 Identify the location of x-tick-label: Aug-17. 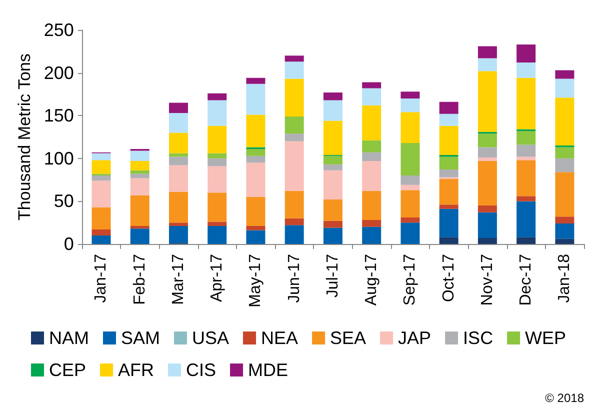
(371, 280).